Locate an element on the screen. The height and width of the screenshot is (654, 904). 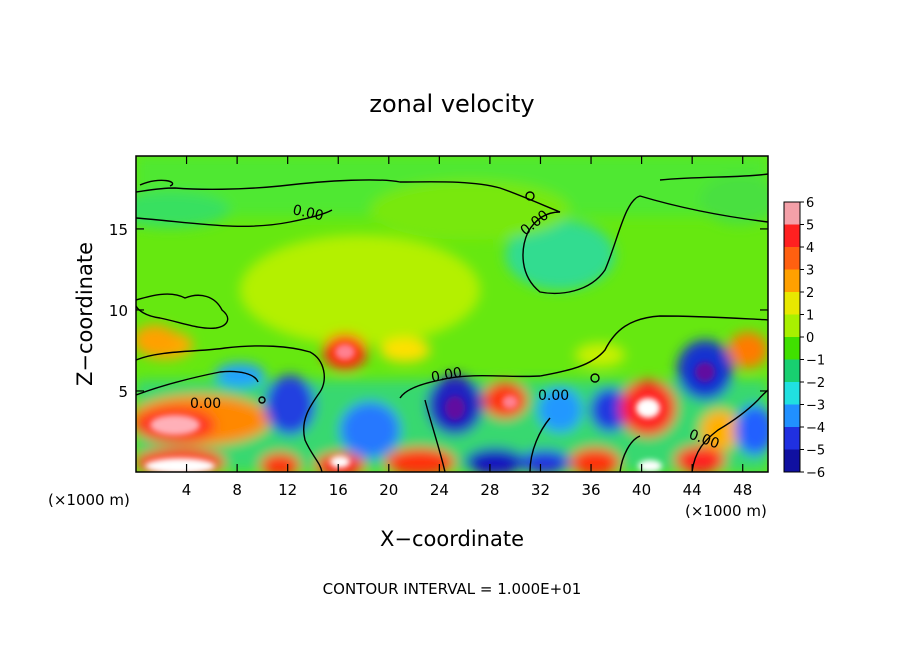
colorbar-tick-label: 3 is located at coordinates (810, 271).